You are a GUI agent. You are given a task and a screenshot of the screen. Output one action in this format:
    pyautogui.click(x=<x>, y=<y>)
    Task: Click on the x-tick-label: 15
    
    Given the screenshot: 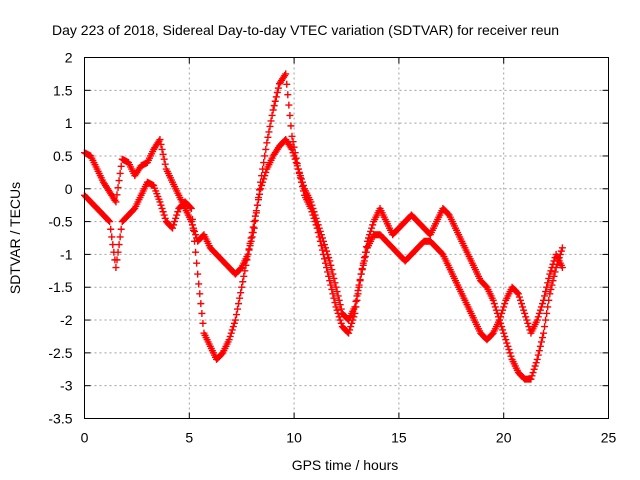 What is the action you would take?
    pyautogui.click(x=399, y=438)
    